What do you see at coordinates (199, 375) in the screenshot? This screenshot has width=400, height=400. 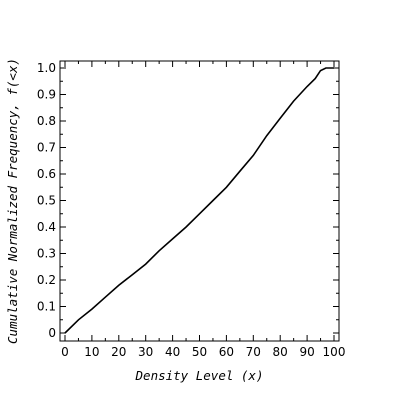 I see `x-axis-label: Density Level (x)` at bounding box center [199, 375].